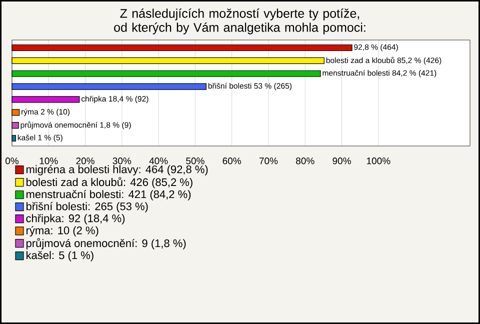  I want to click on legend-label: menstruační bolesti: 421 (84,2 %), so click(108, 195).